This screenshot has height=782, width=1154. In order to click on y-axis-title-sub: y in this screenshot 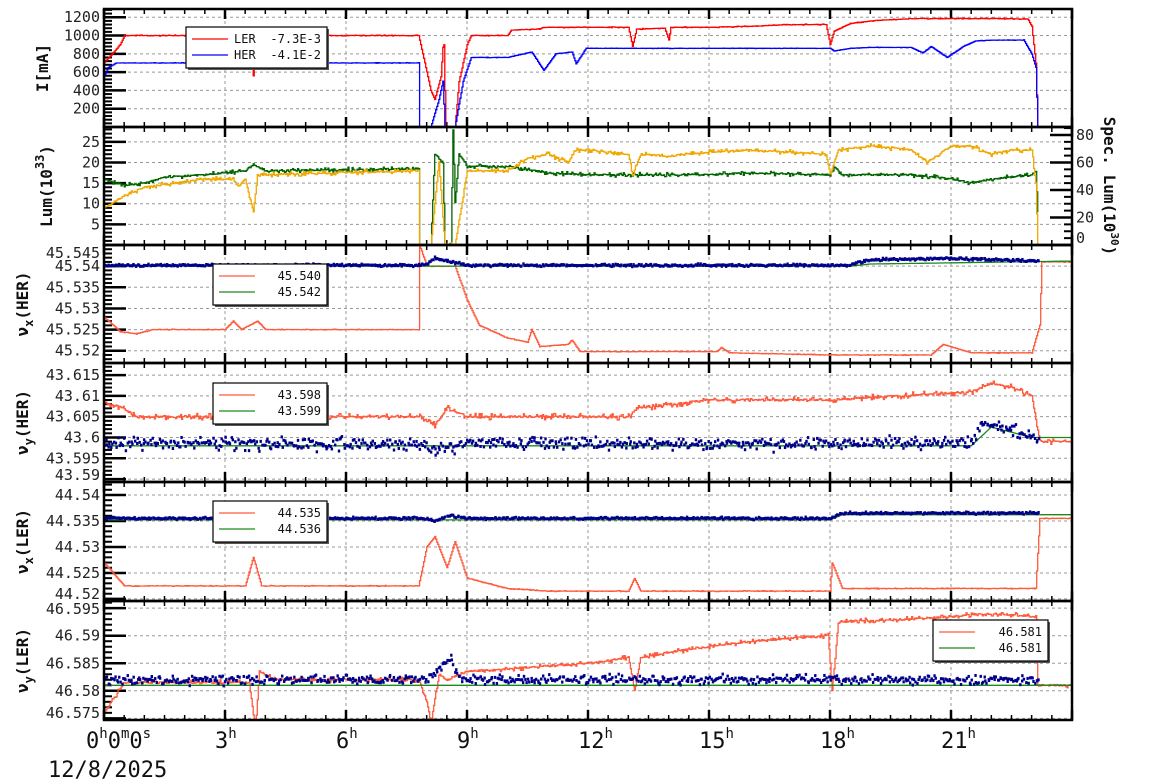, I will do `click(29, 441)`.